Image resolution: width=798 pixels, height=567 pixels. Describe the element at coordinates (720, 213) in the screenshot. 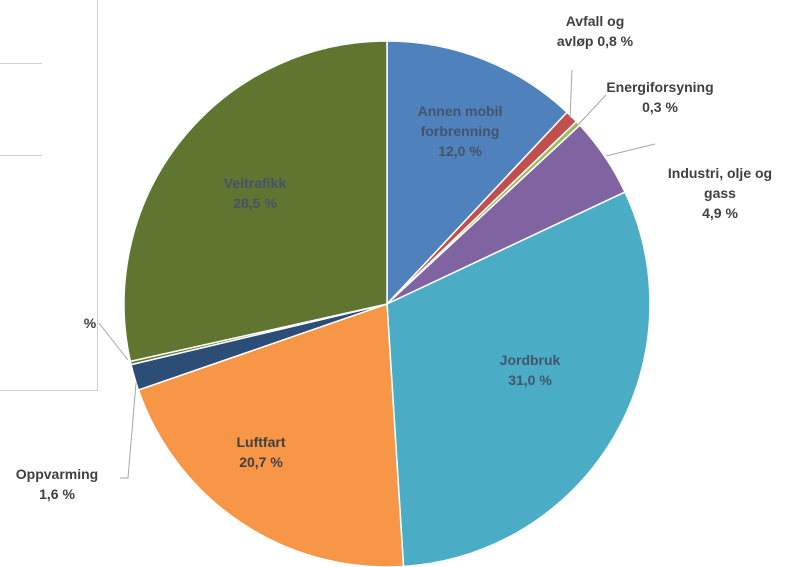

I see `data-label-value-industri-olje-og-gass: 4,9 %` at that location.